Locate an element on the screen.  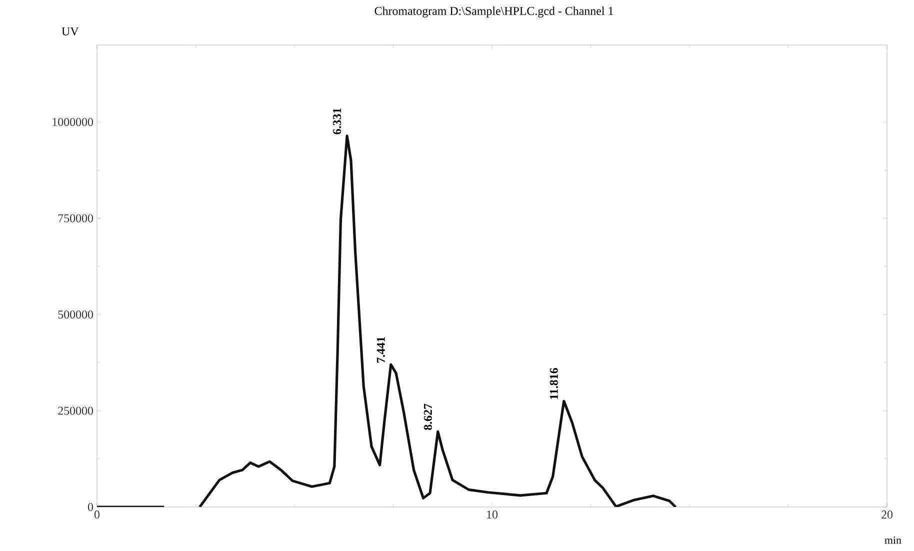
y-axis-title: UV is located at coordinates (70, 31).